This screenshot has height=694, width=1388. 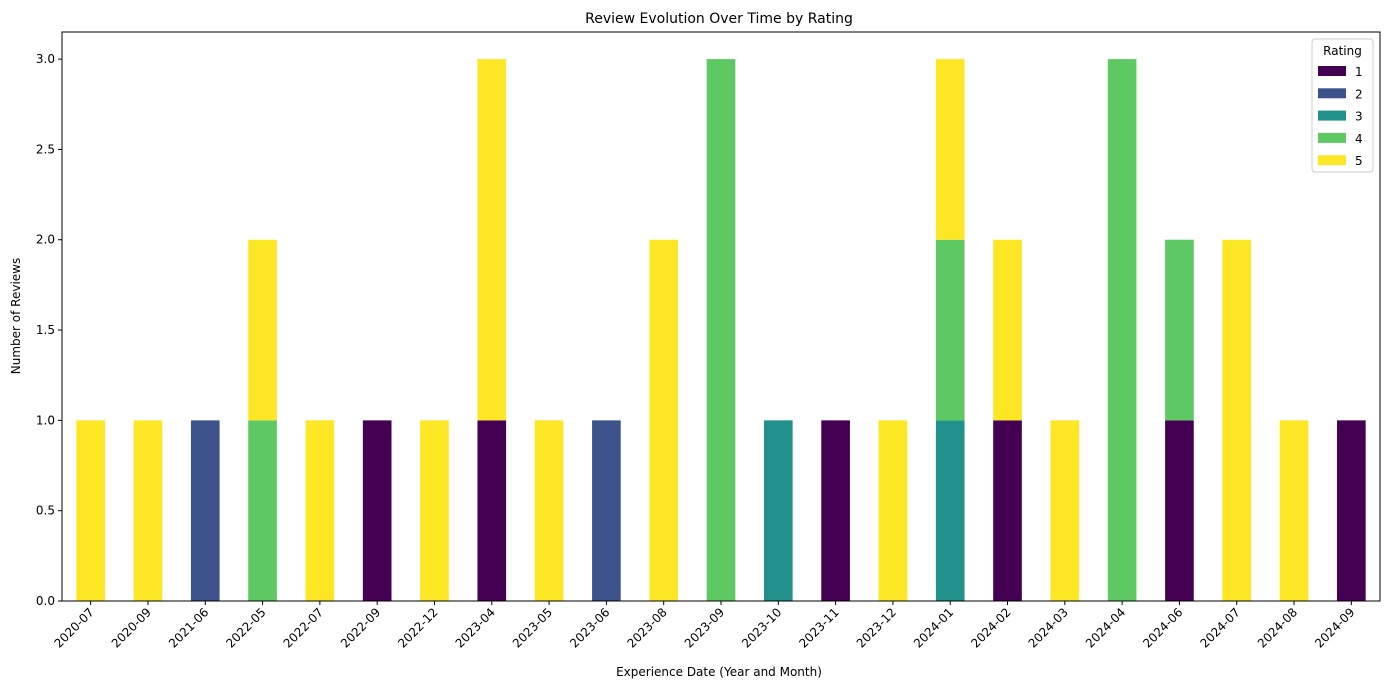 What do you see at coordinates (1359, 139) in the screenshot?
I see `legend-label-rating-4: 4` at bounding box center [1359, 139].